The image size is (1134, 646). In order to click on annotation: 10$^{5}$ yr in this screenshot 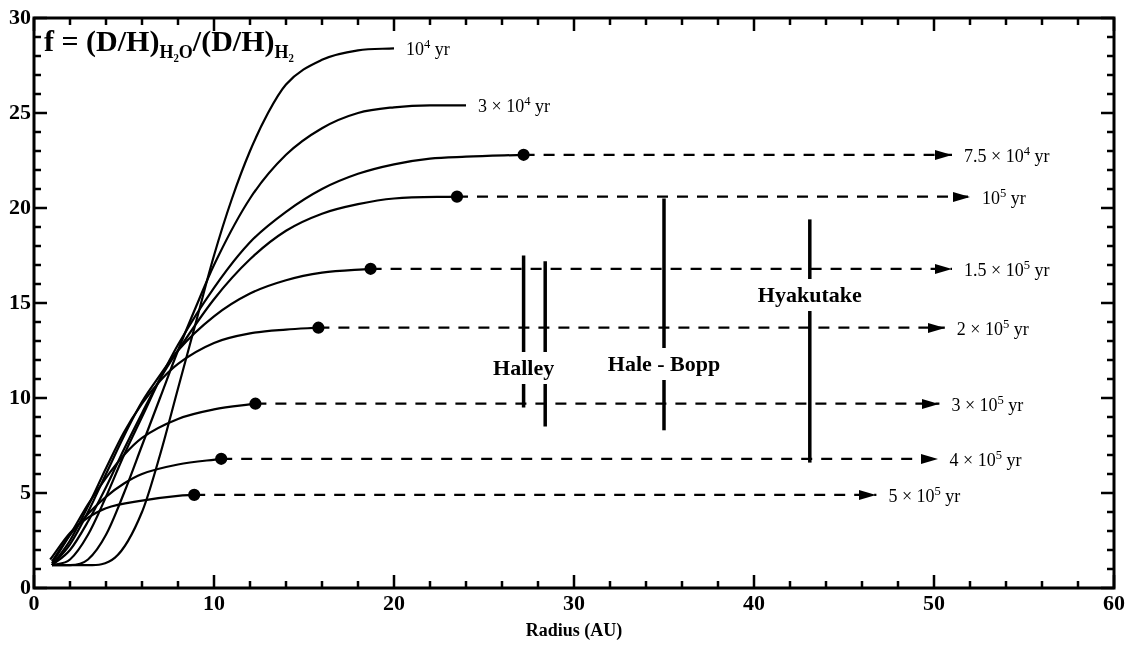, I will do `click(1004, 197)`.